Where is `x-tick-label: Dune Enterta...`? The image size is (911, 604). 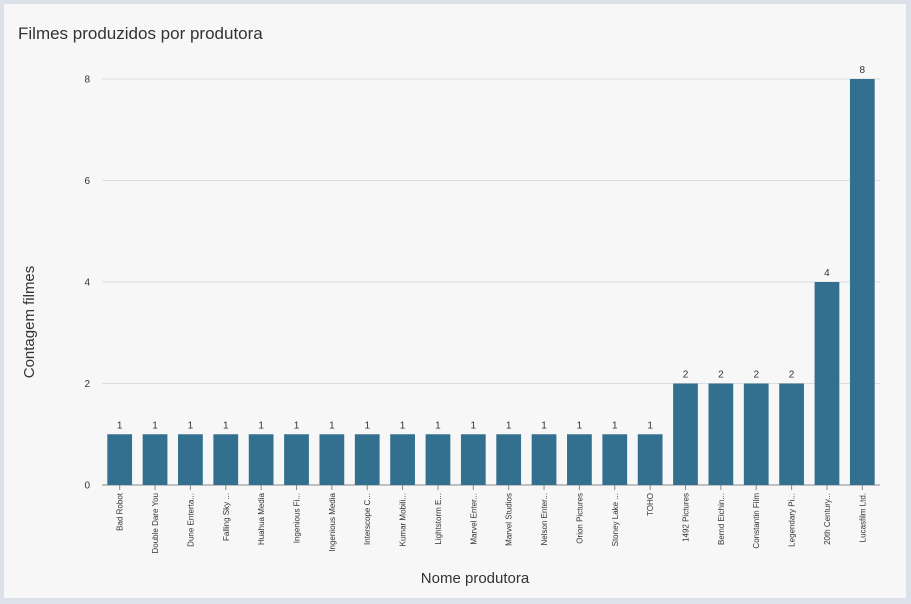
x-tick-label: Dune Enterta... is located at coordinates (190, 520).